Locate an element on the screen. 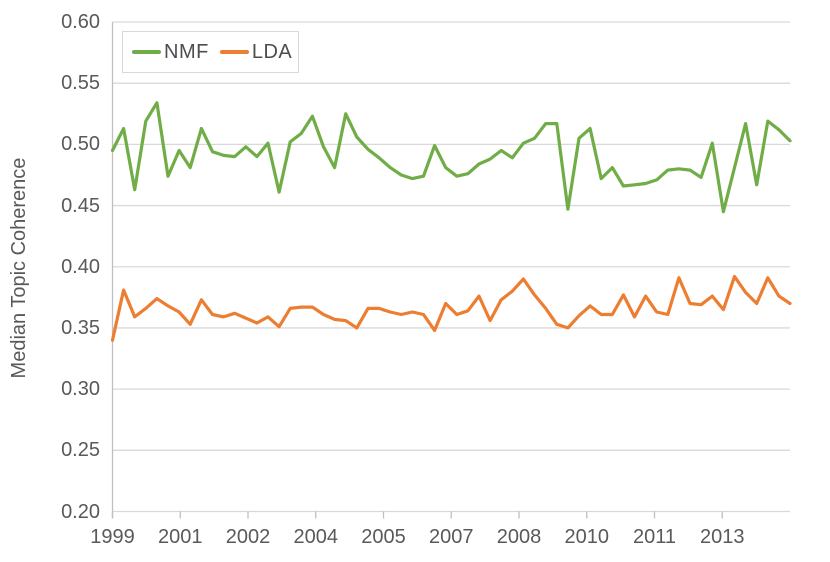 This screenshot has height=562, width=830. lda-line-swatch-icon is located at coordinates (234, 52).